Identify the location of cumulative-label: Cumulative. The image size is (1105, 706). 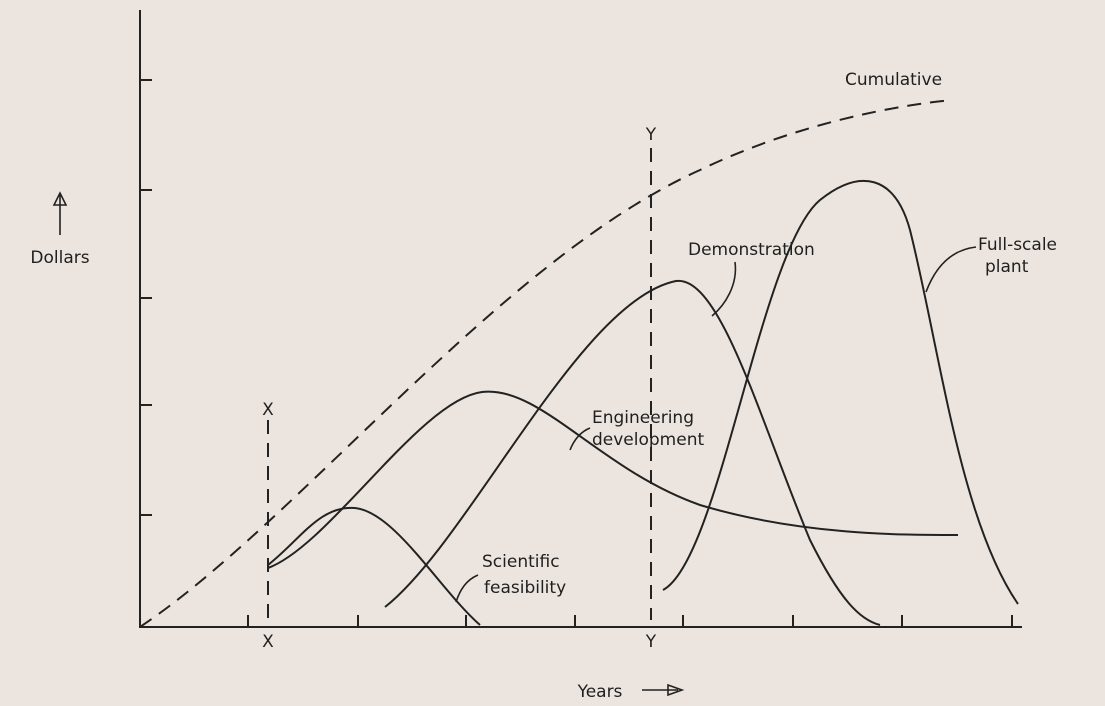
(893, 80).